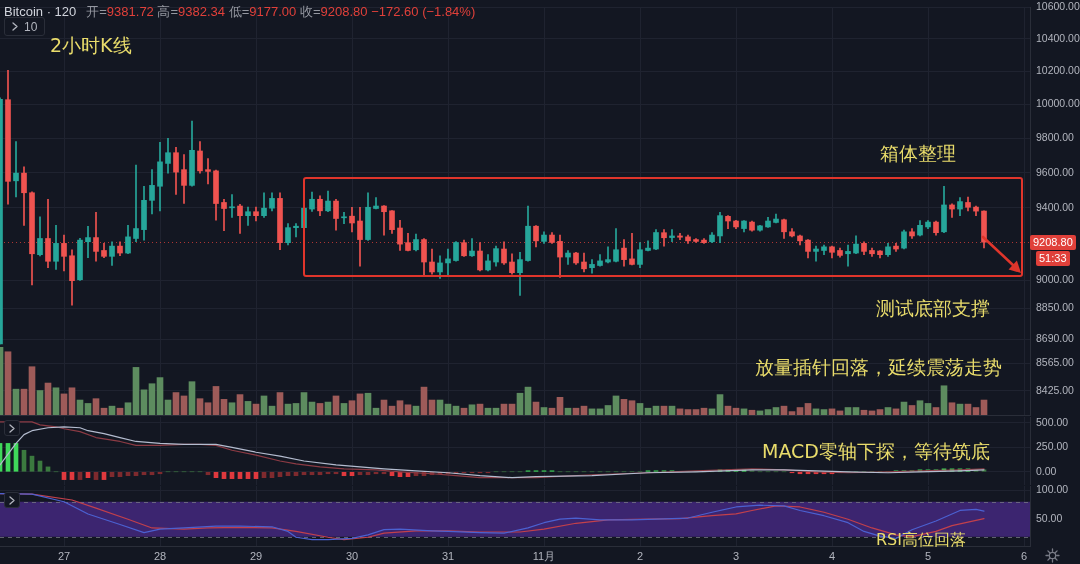 The width and height of the screenshot is (1080, 564). Describe the element at coordinates (918, 153) in the screenshot. I see `annotation: 箱体整理` at that location.